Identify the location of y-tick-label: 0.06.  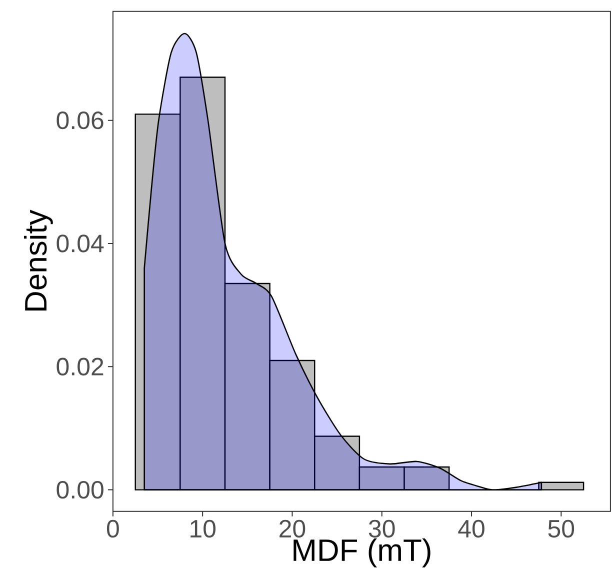
(80, 120).